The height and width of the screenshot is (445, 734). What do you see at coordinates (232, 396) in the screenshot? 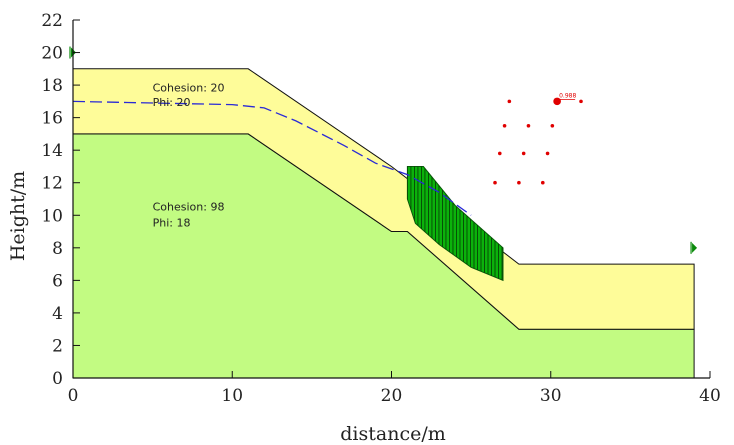
I see `x-tick-label: 10` at bounding box center [232, 396].